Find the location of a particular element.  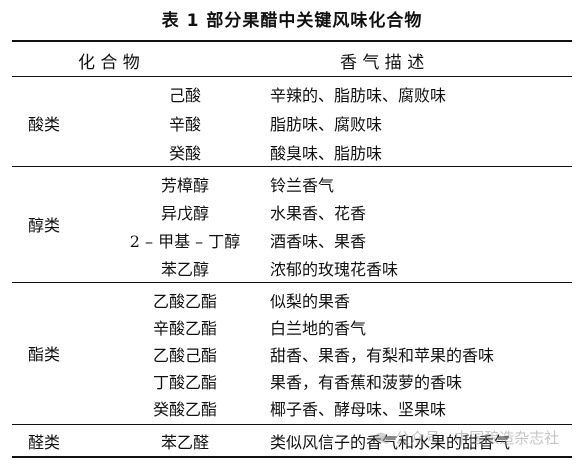

wechat-icon is located at coordinates (383, 438).